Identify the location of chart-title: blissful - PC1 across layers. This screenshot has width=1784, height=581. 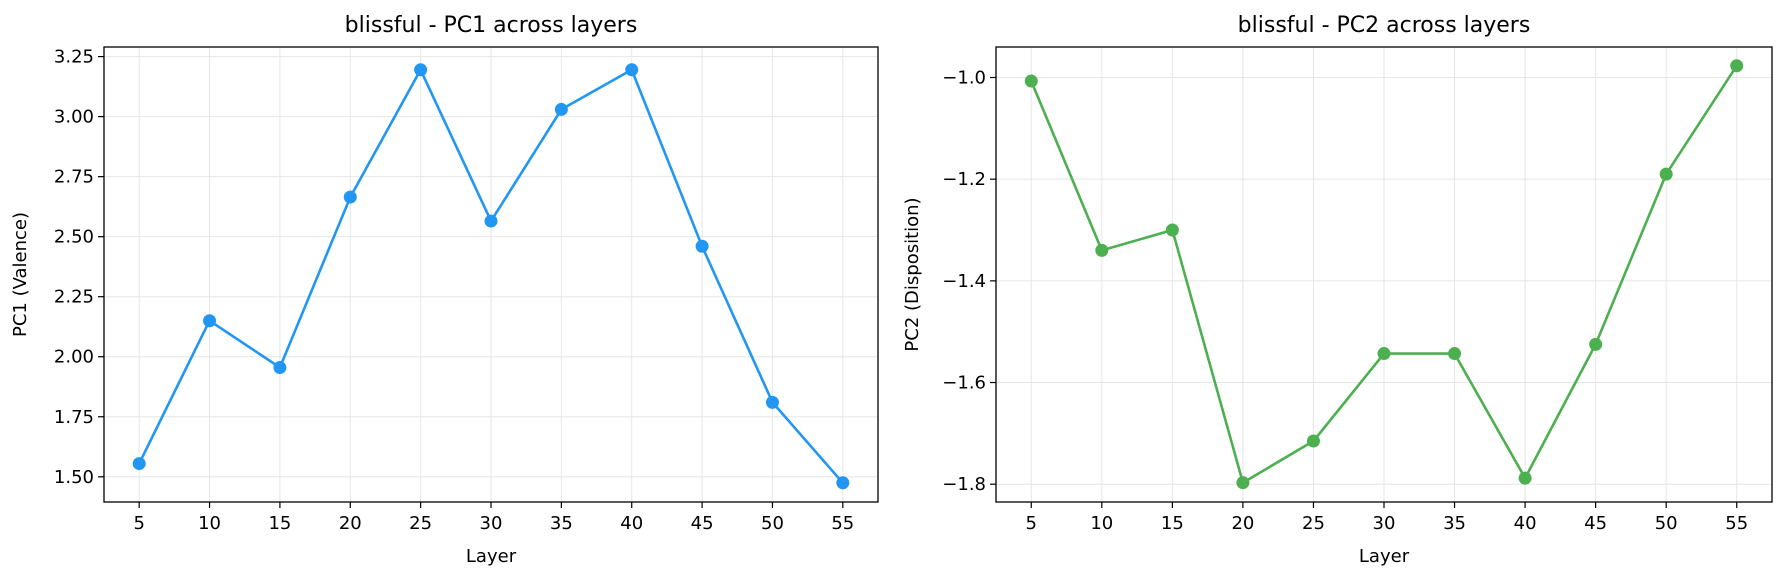
(491, 25).